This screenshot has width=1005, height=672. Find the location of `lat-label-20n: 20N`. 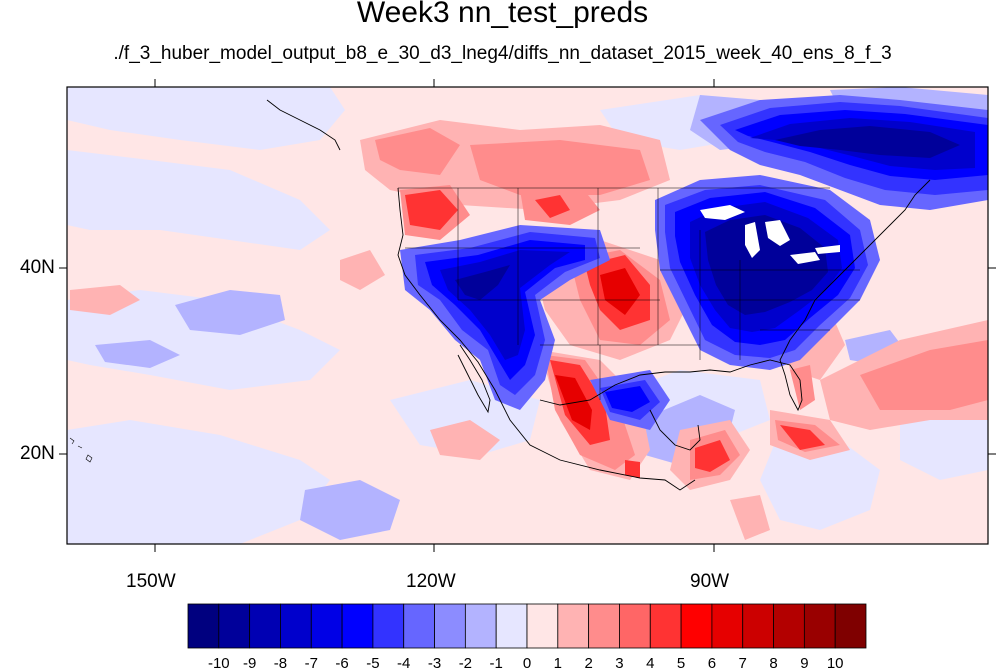

lat-label-20n: 20N is located at coordinates (37, 453).